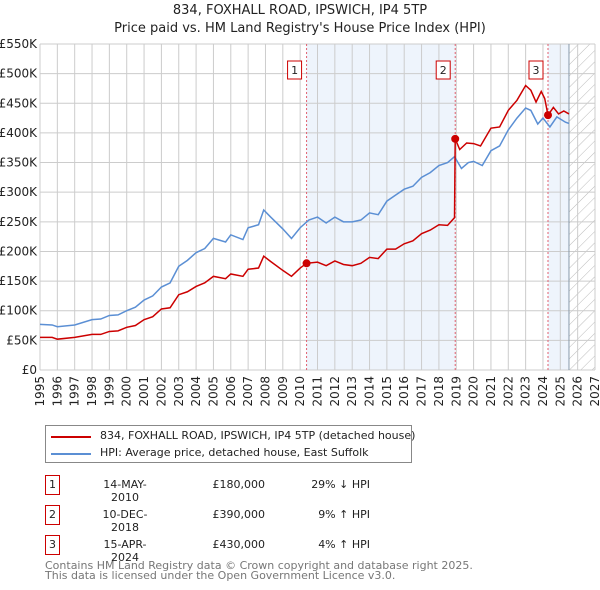 The image size is (600, 590). I want to click on x-tick-label: 2015, so click(387, 391).